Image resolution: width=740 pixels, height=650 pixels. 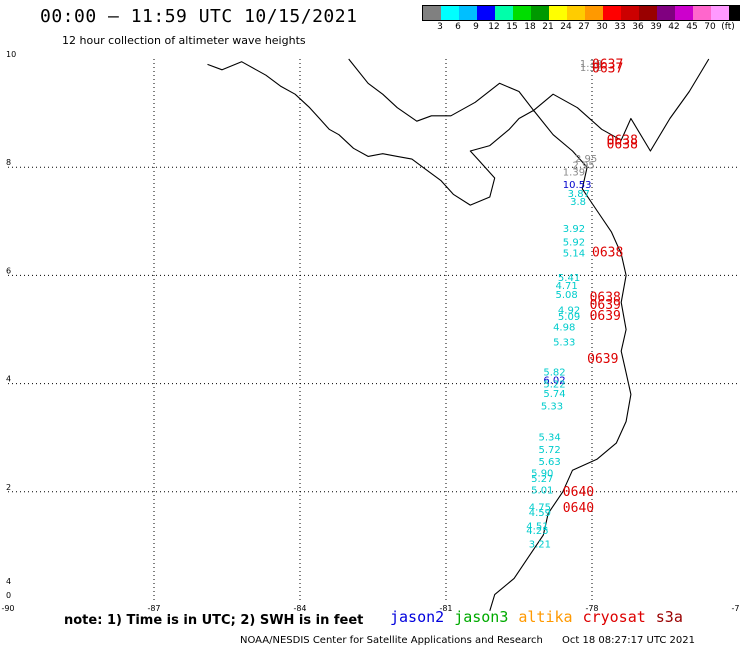 What do you see at coordinates (299, 608) in the screenshot?
I see `longitude-tick-label: -84` at bounding box center [299, 608].